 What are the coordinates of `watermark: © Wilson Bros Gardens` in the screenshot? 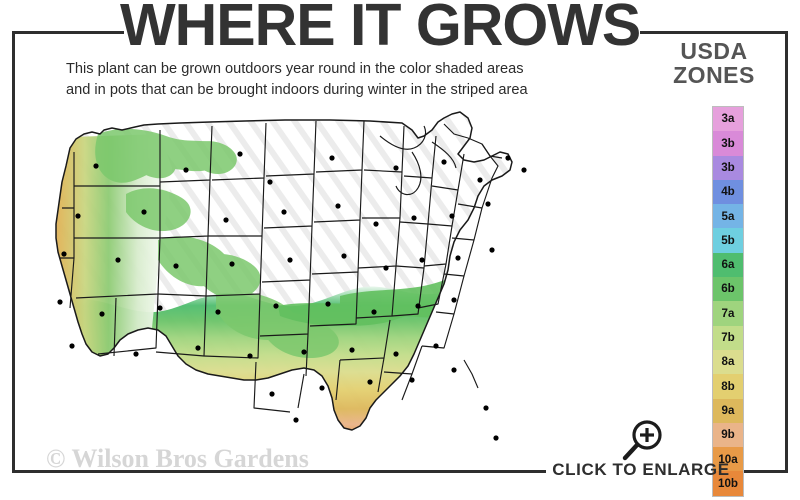 It's located at (177, 458).